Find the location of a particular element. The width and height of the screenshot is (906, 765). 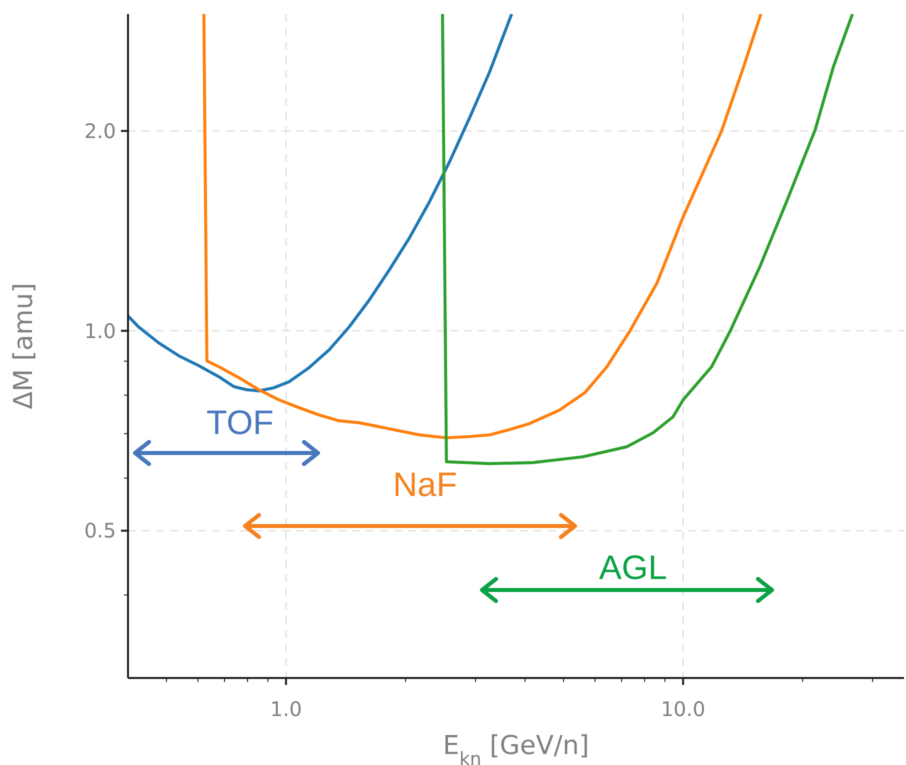

y-tick-label: 0.5 is located at coordinates (100, 530).